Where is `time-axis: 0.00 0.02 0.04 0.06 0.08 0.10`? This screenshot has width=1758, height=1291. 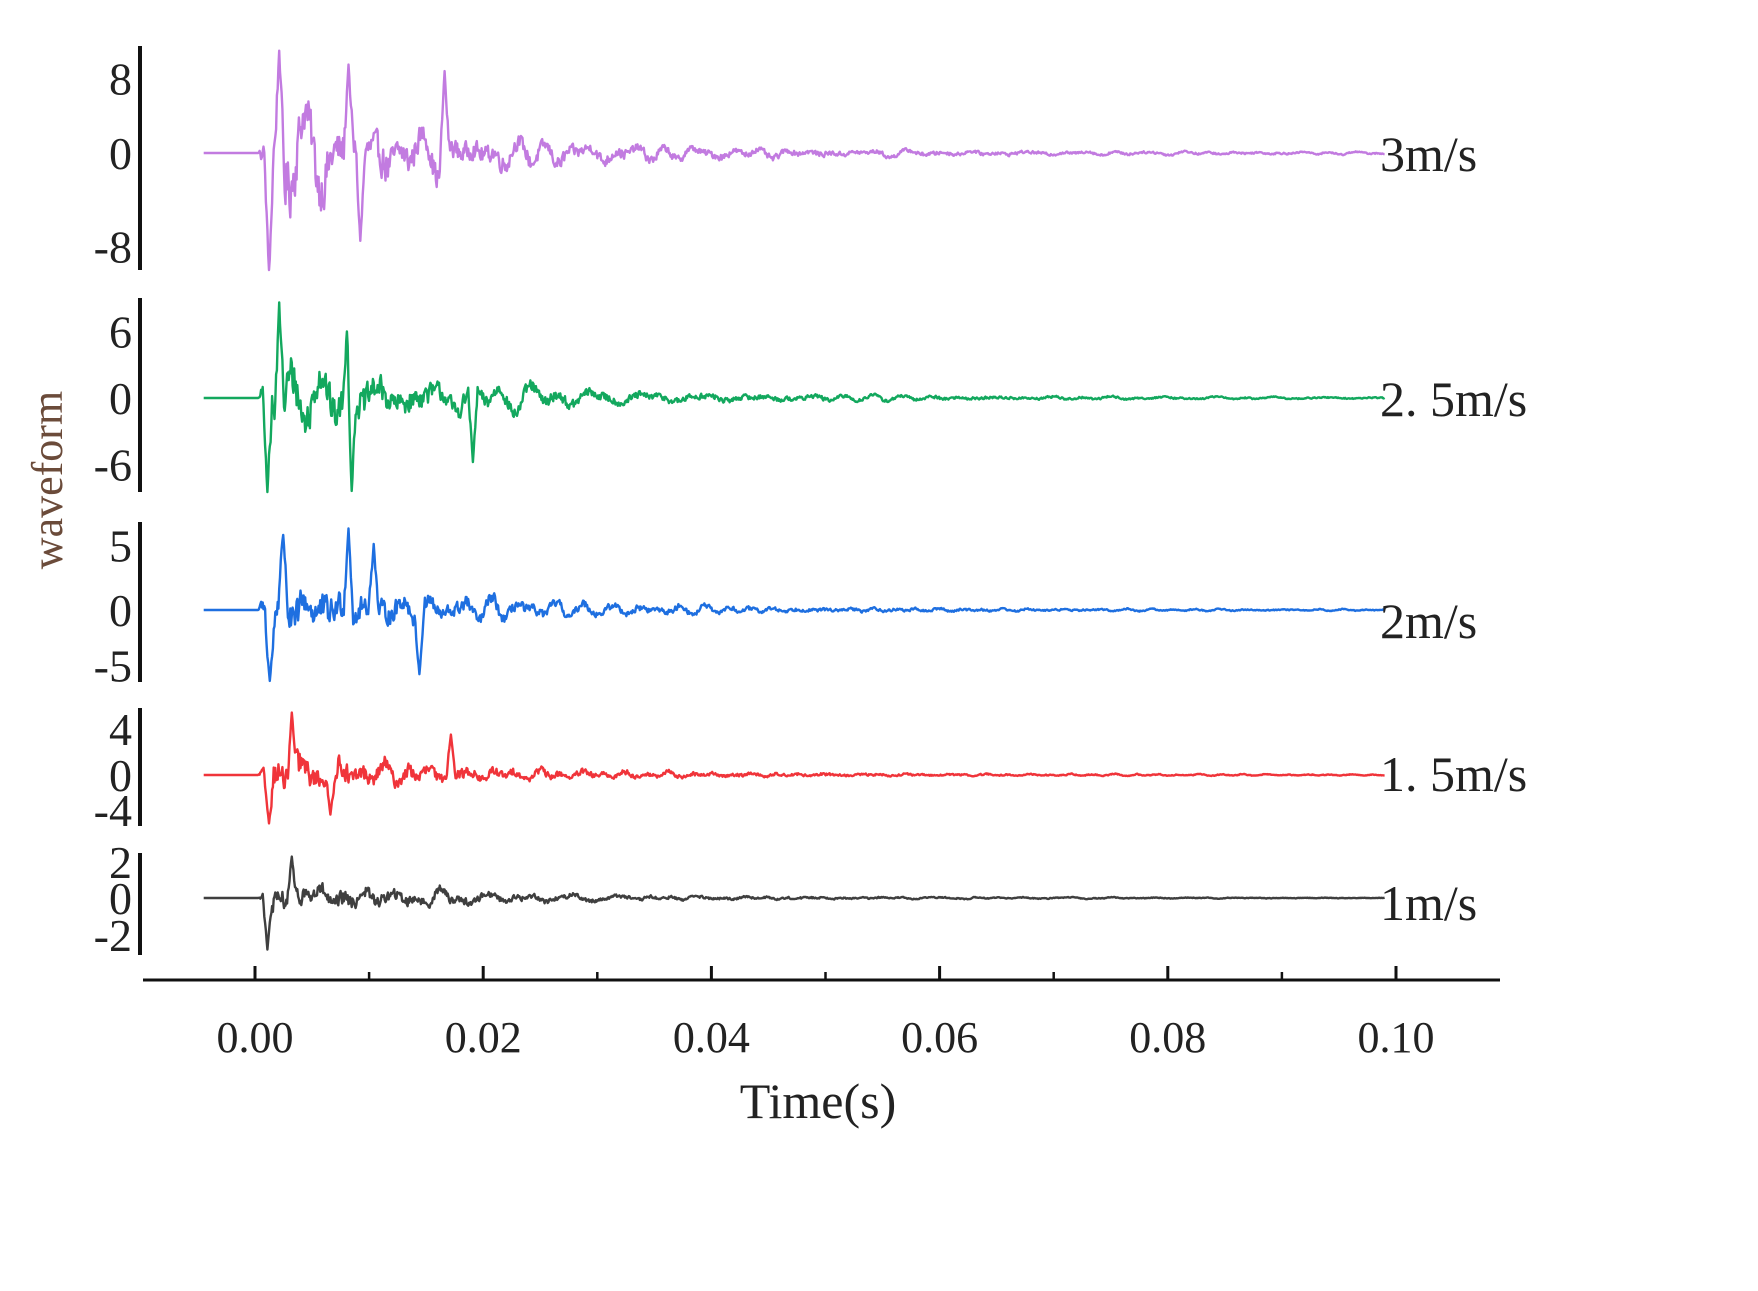 time-axis: 0.00 0.02 0.04 0.06 0.08 0.10 is located at coordinates (821, 1014).